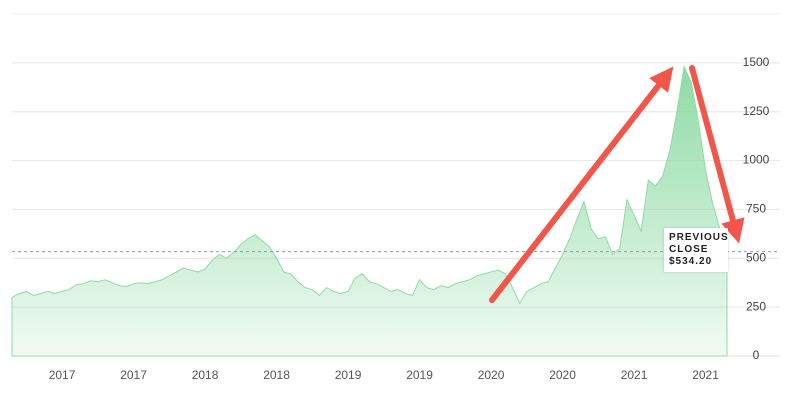  Describe the element at coordinates (756, 209) in the screenshot. I see `y-tick-label: 750` at that location.